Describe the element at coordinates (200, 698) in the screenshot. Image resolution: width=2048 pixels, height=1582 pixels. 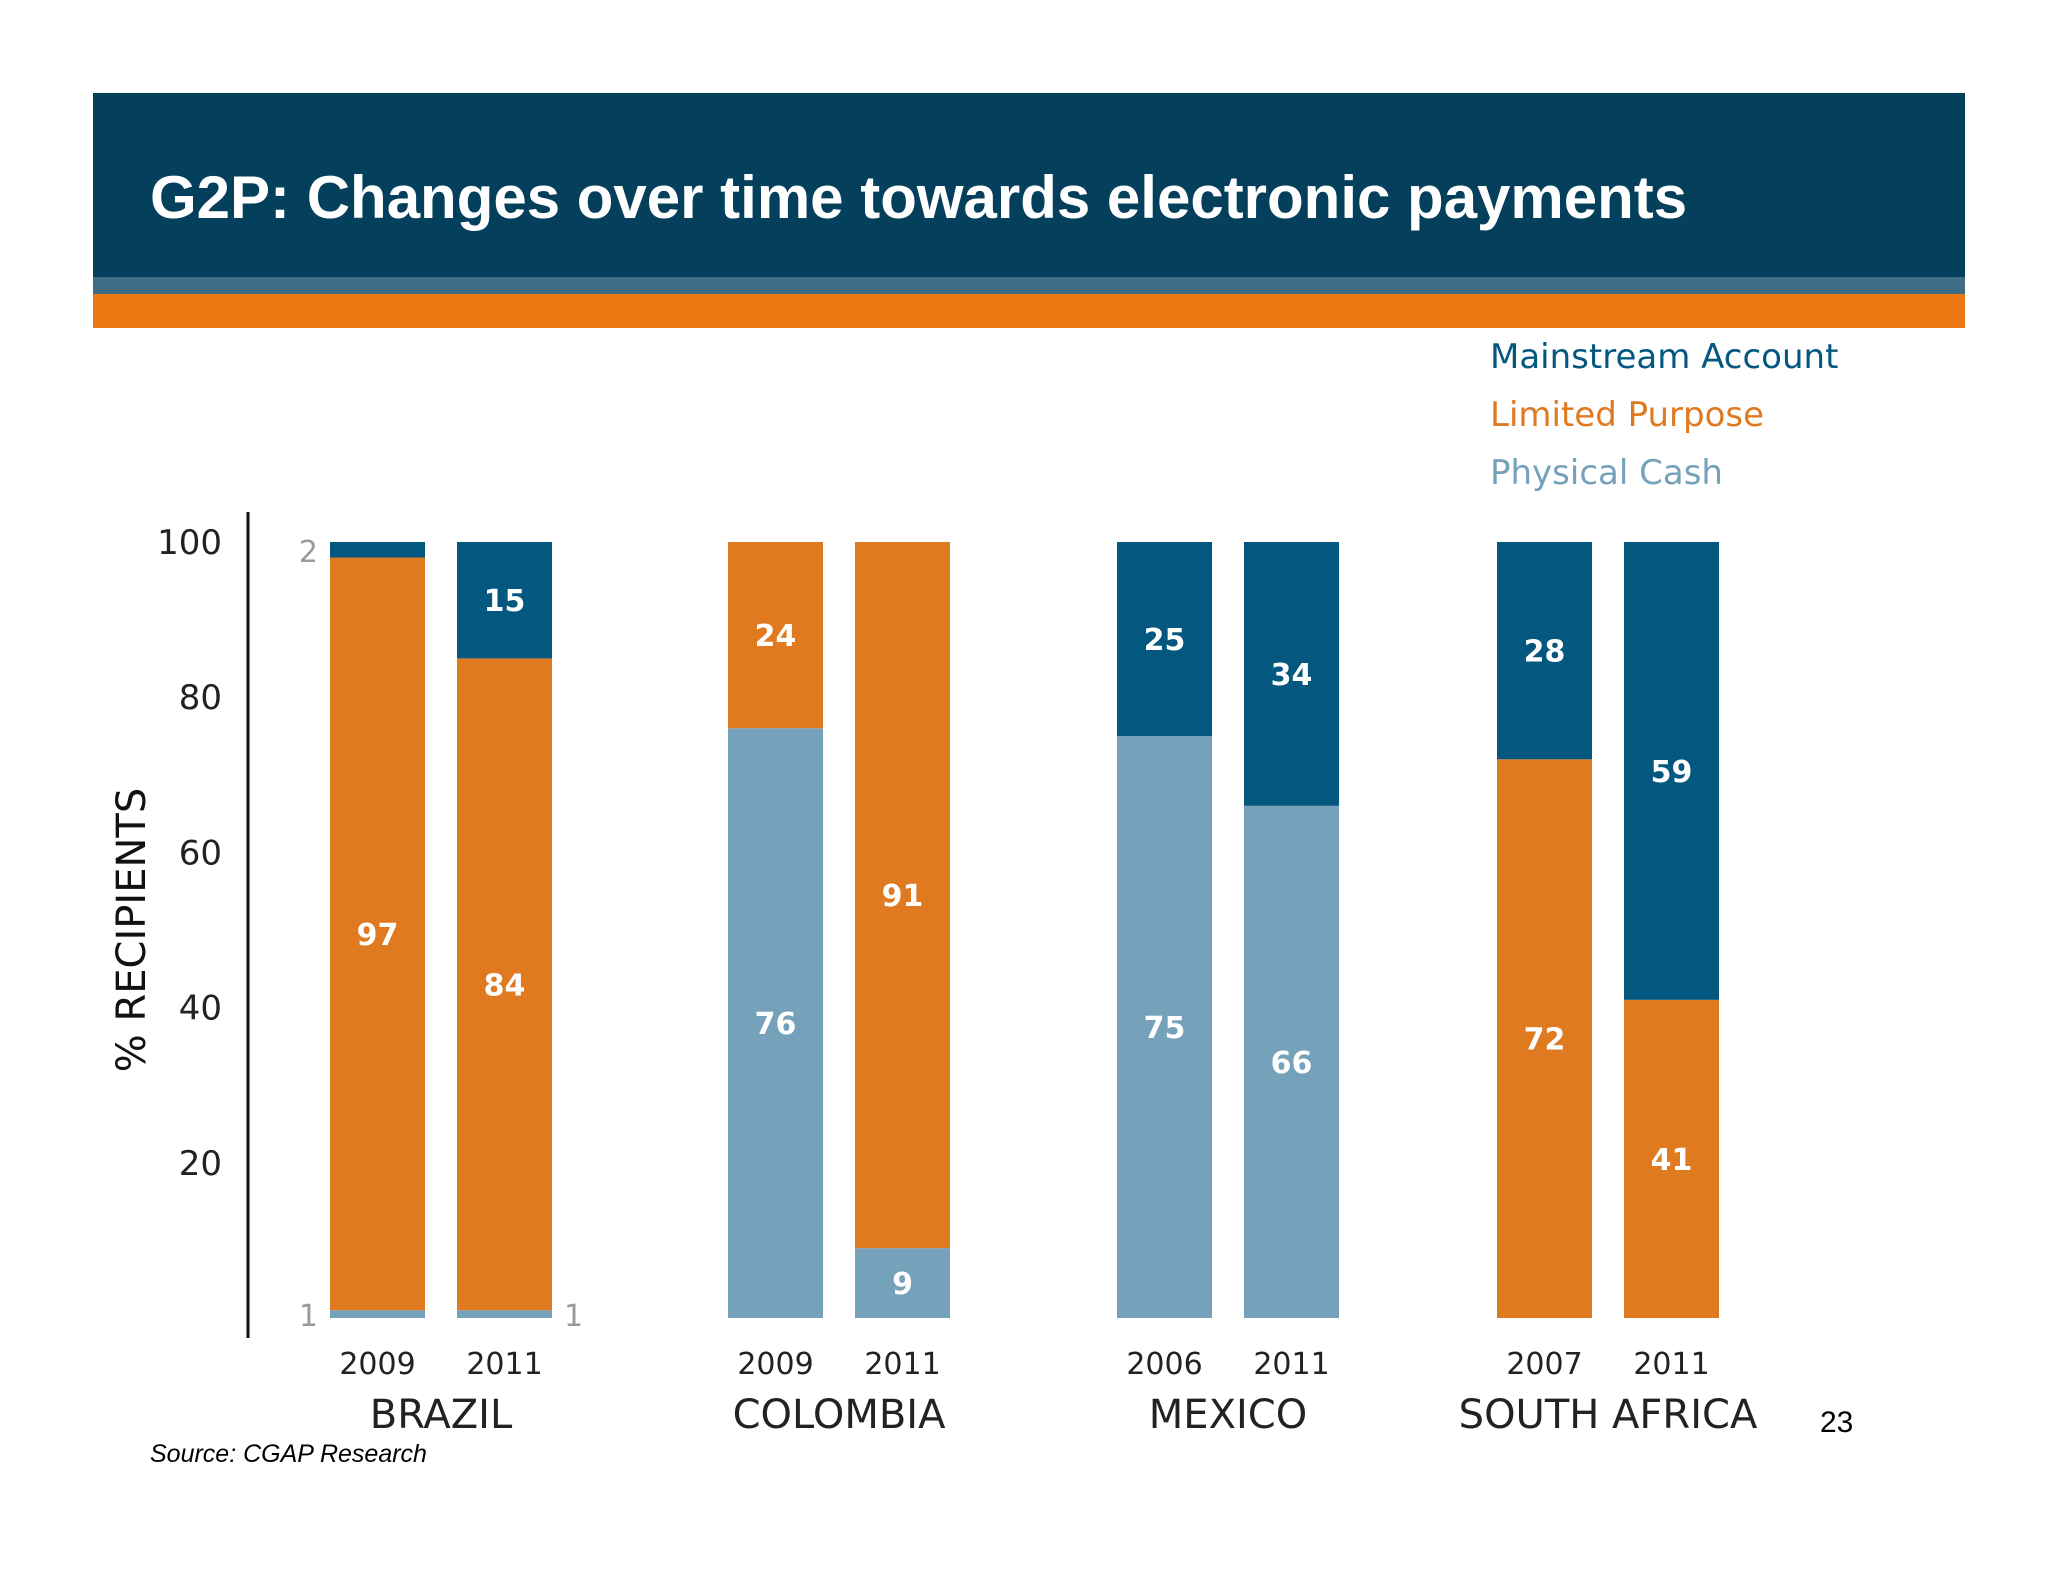
I see `y-tick-label: 80` at that location.